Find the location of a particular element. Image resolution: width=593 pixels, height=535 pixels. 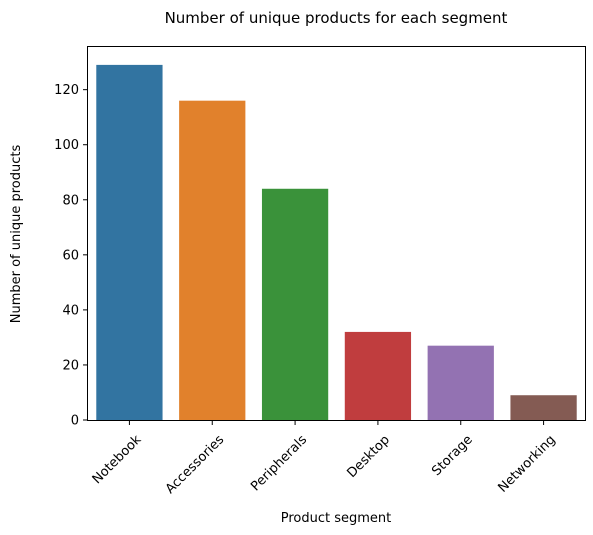

y-tick-label: 80 is located at coordinates (70, 200).